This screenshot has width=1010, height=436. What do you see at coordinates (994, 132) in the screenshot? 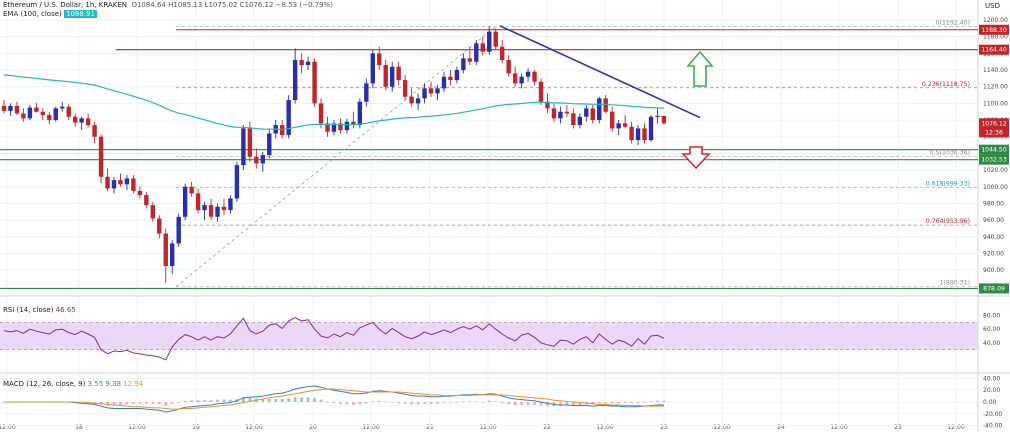
I see `badge-current-price-sub: 12:36` at bounding box center [994, 132].